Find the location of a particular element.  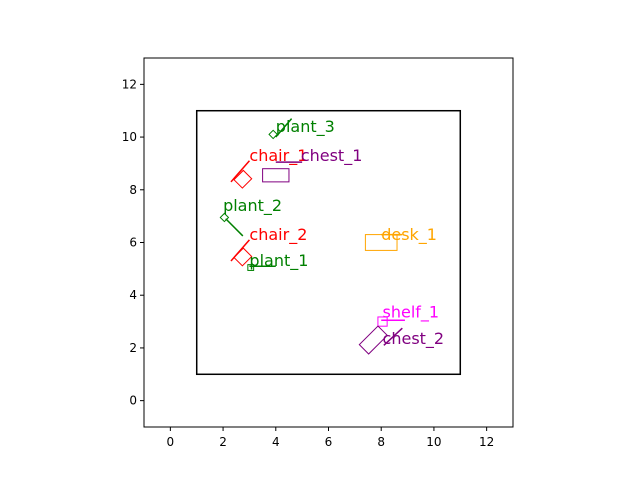

object-label: chest_2 is located at coordinates (414, 339).